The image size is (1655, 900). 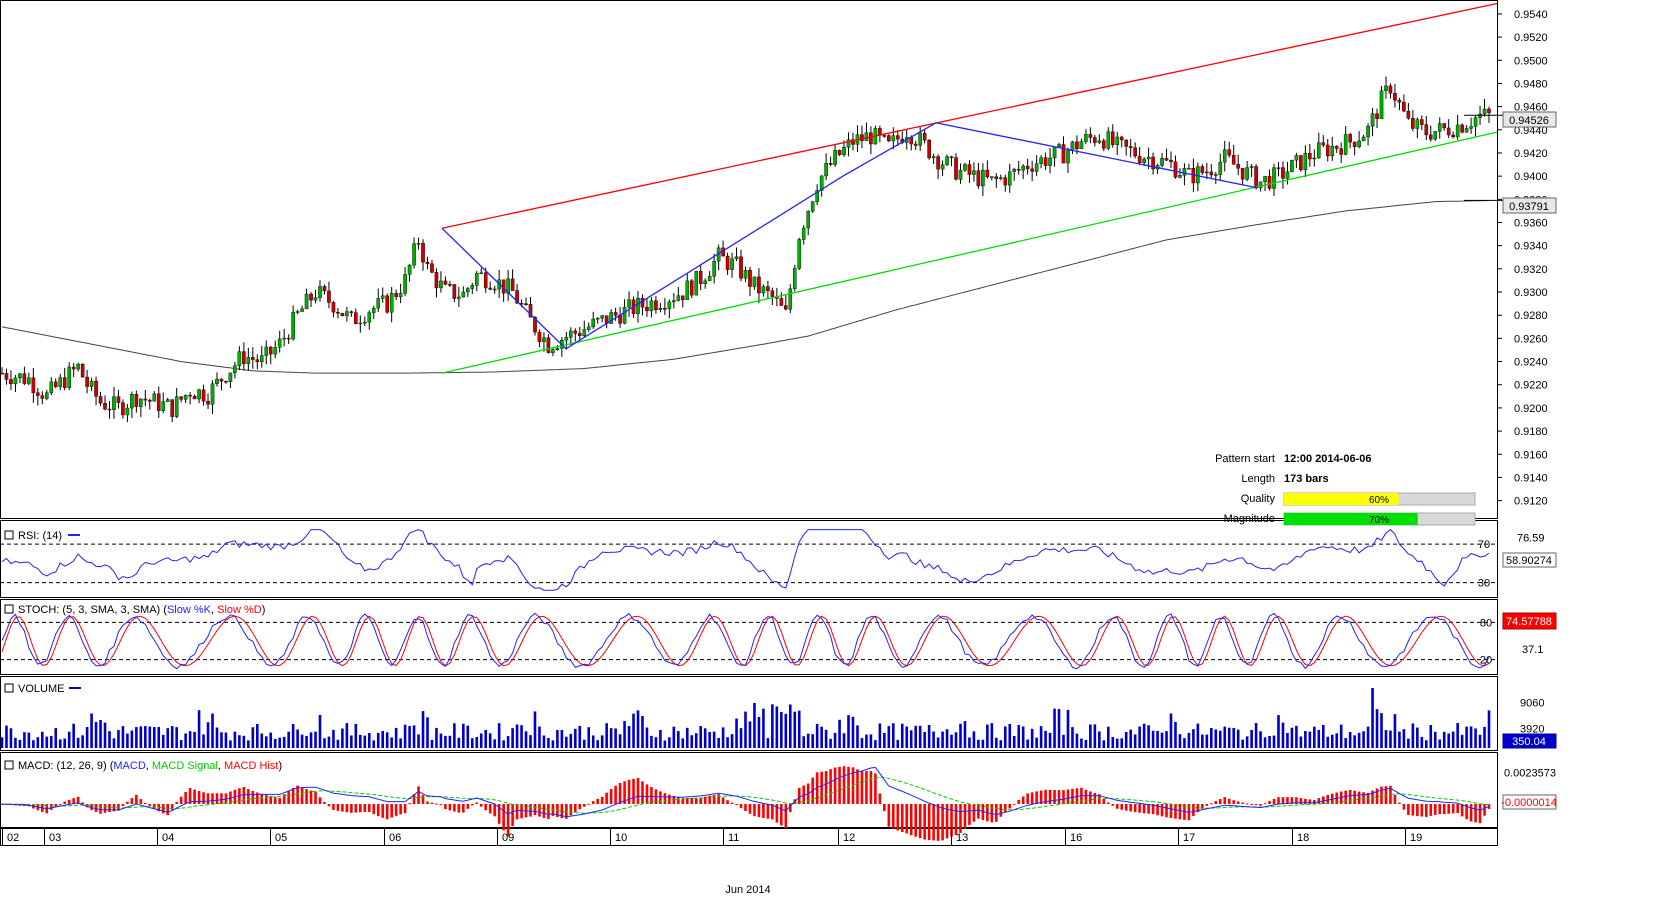 I want to click on x-tick-label: 04, so click(x=168, y=838).